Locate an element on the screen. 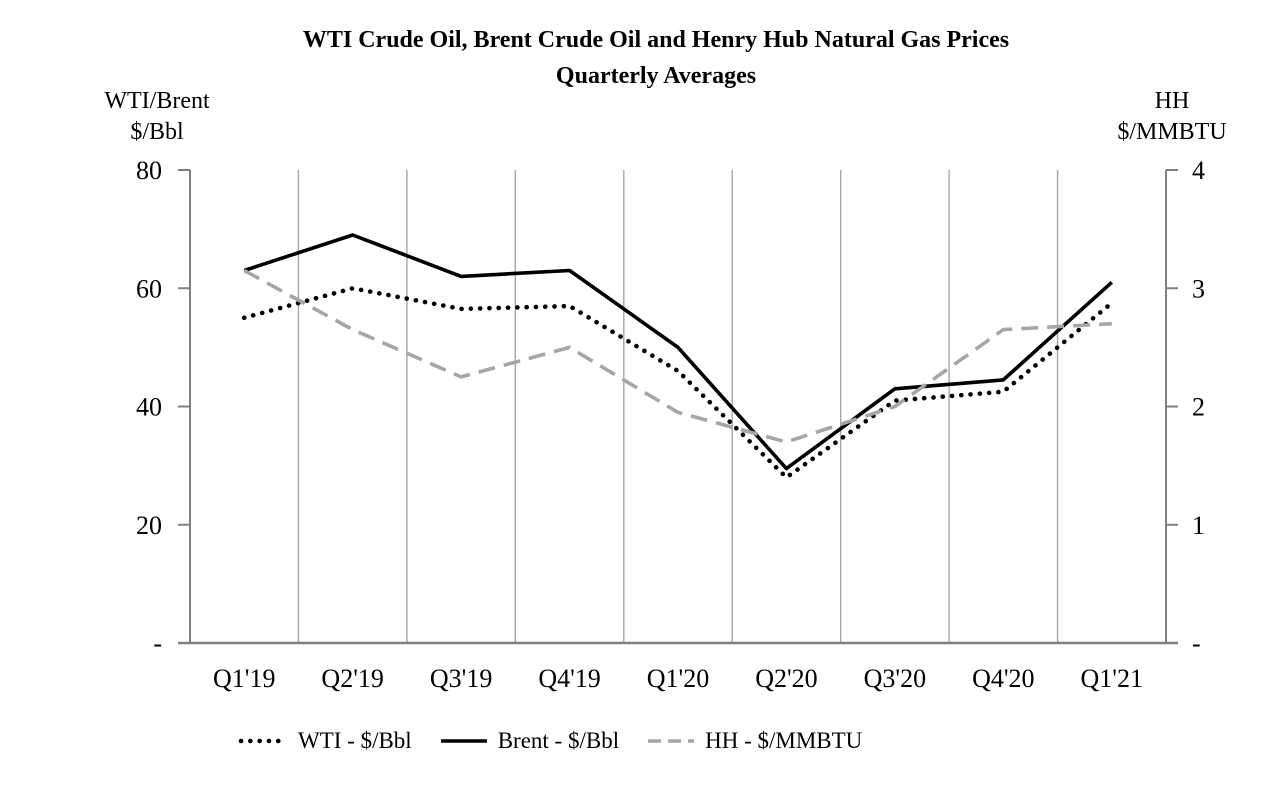 Image resolution: width=1282 pixels, height=792 pixels. brent-solid-line-swatch is located at coordinates (463, 741).